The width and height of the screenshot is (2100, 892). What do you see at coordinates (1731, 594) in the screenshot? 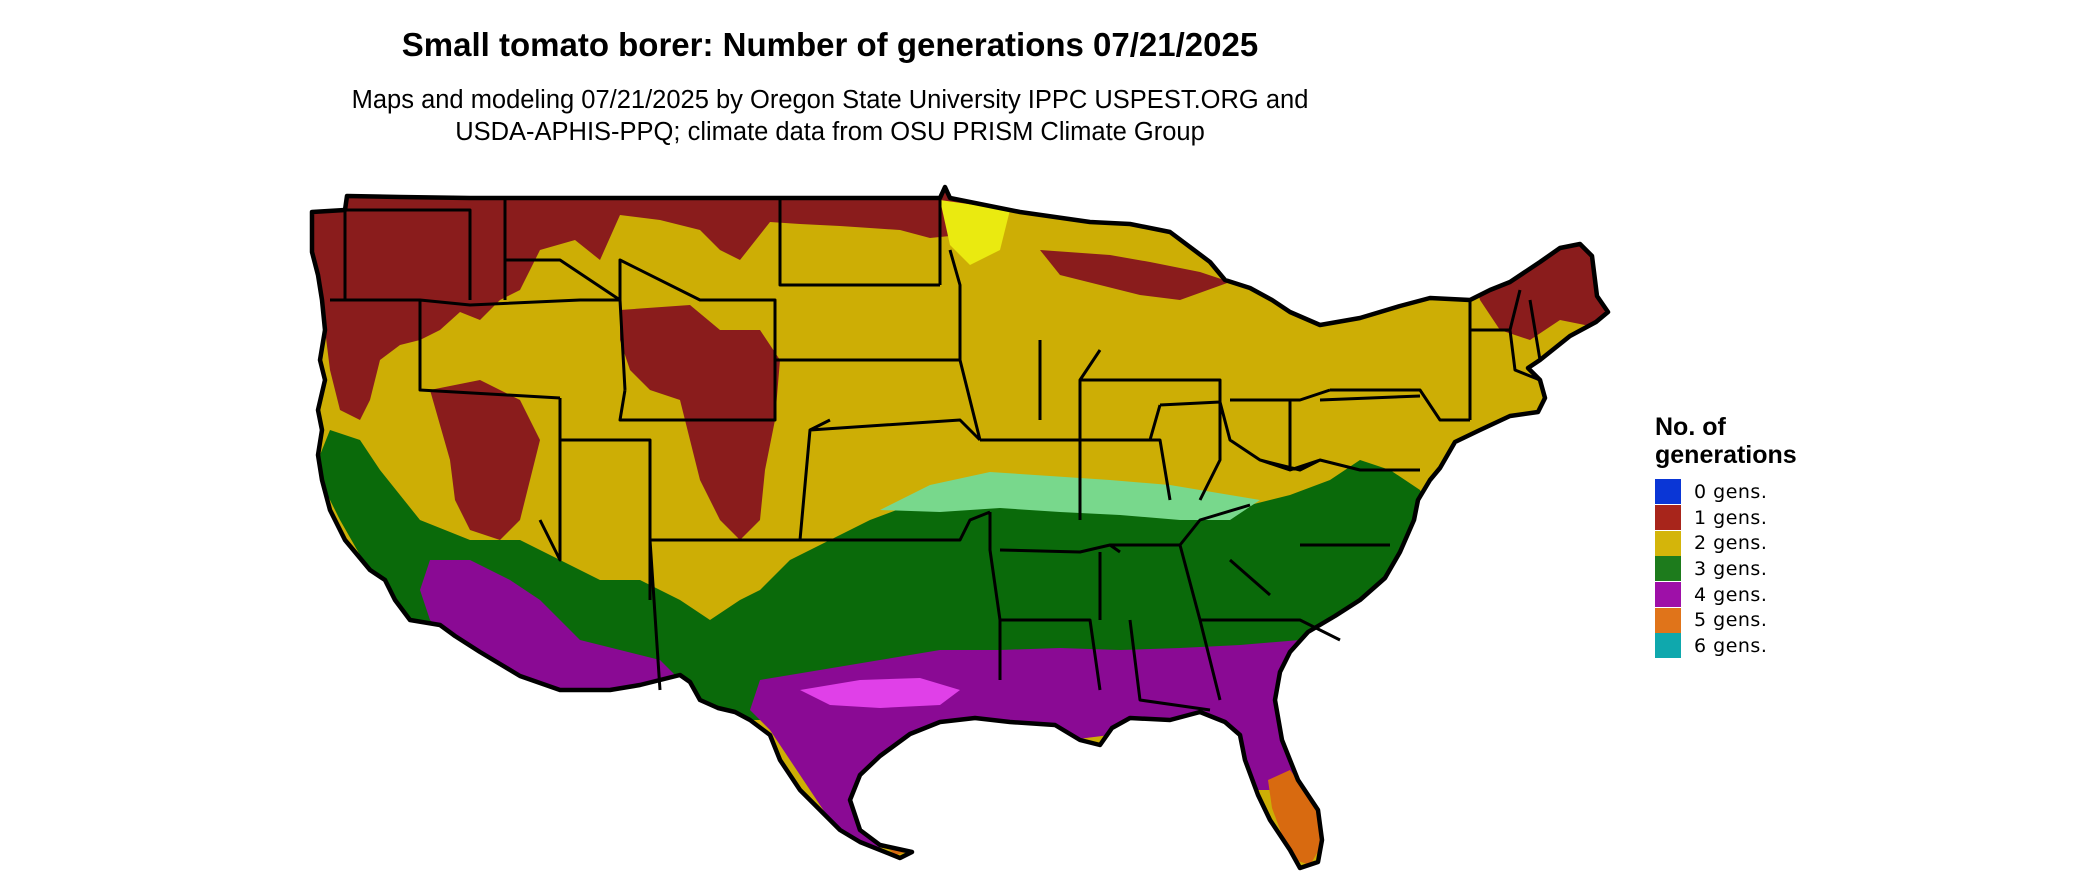
I see `legend-label: 4 gens.` at bounding box center [1731, 594].